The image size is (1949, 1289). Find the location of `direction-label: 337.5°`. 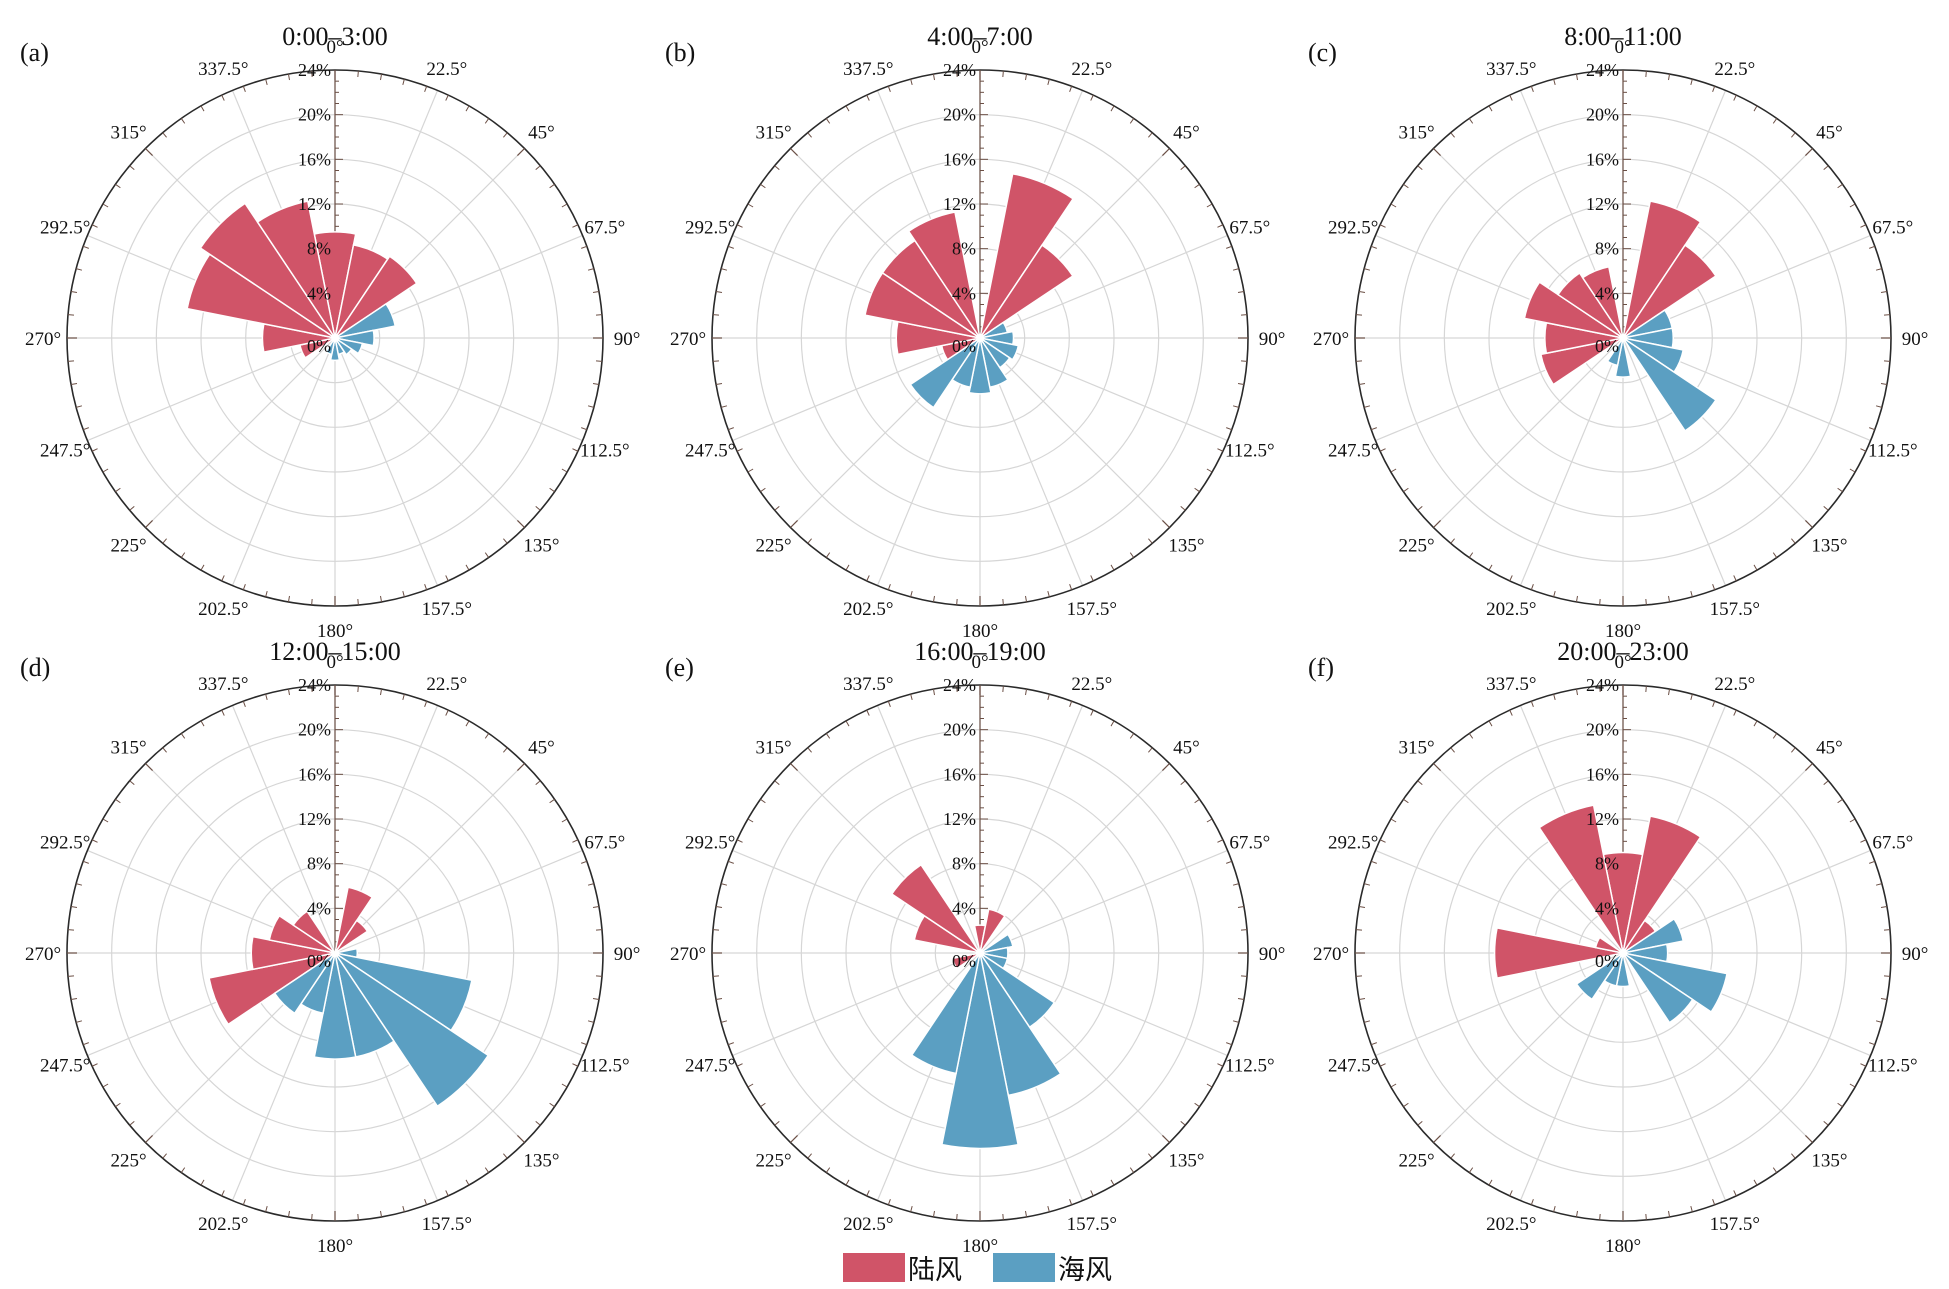

direction-label: 337.5° is located at coordinates (1511, 69).